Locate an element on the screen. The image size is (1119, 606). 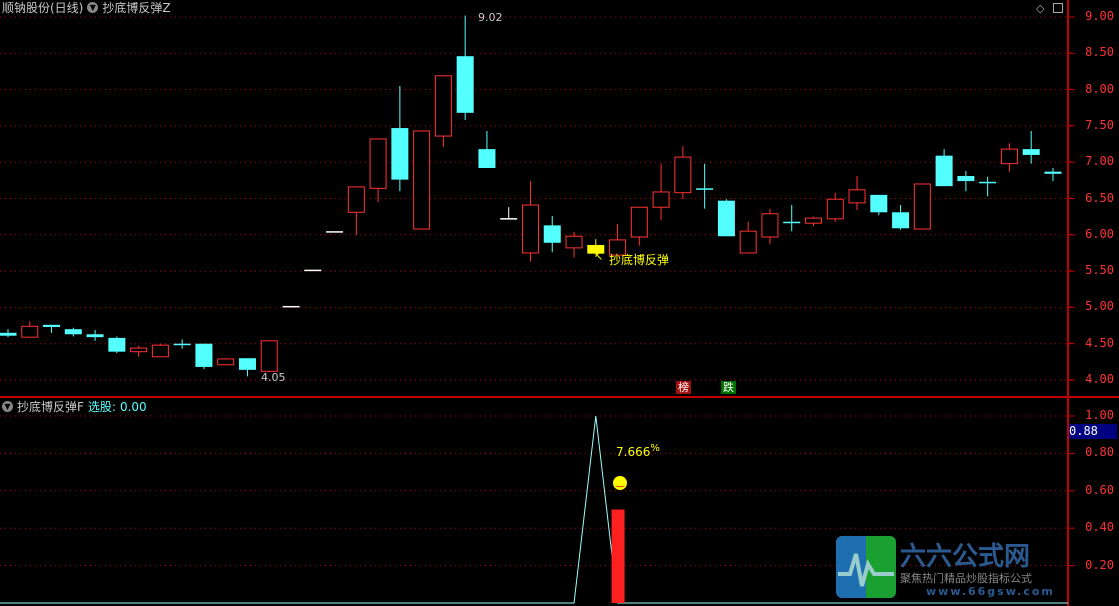
percent-value: 7.666% is located at coordinates (638, 451).